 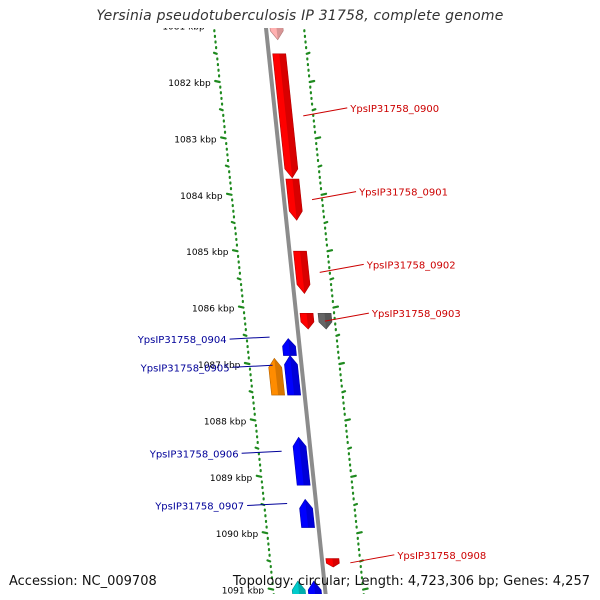 What do you see at coordinates (441, 556) in the screenshot?
I see `gene-label: YpsIP31758_0908` at bounding box center [441, 556].